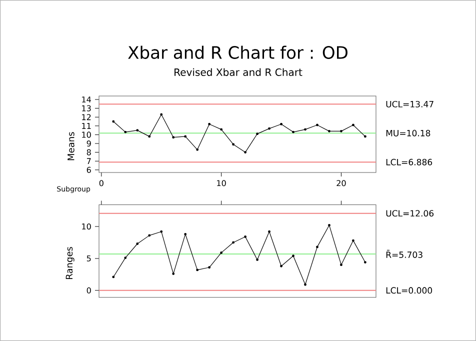  Describe the element at coordinates (409, 290) in the screenshot. I see `ref-line-label: LCL=0.000` at that location.